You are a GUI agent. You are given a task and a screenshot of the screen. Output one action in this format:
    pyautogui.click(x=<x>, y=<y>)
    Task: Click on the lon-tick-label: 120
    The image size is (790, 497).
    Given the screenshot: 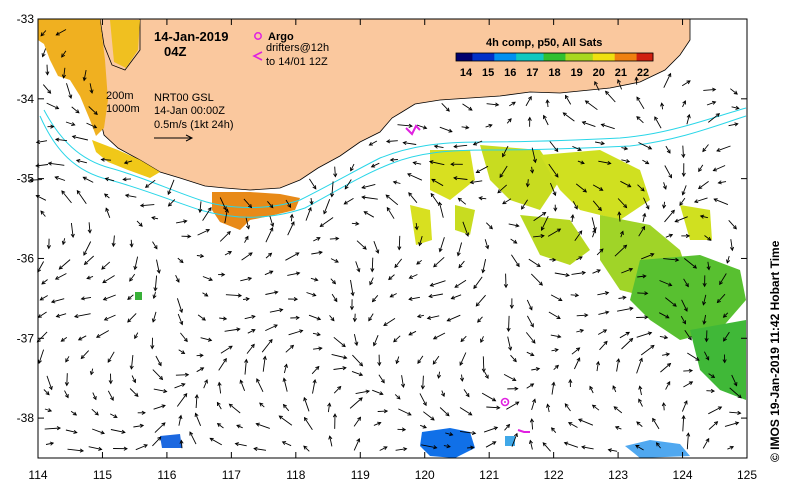 What is the action you would take?
    pyautogui.click(x=425, y=475)
    